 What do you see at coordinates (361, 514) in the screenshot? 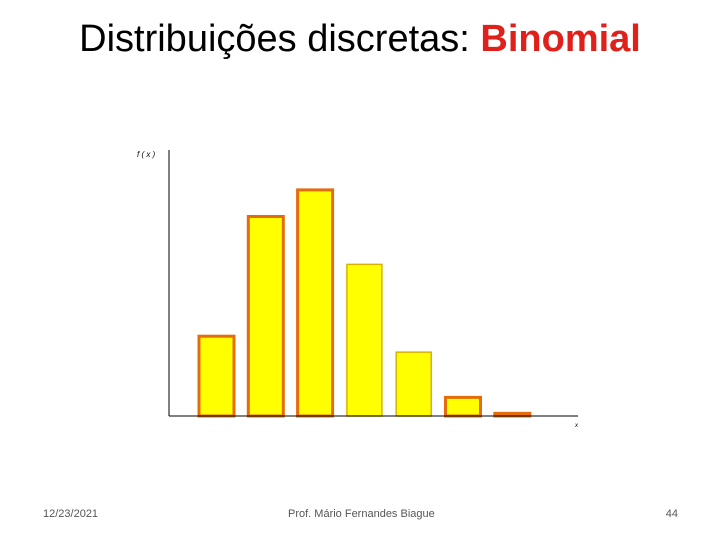
I see `footer-author: Prof. Mário Fernandes Biague` at bounding box center [361, 514].